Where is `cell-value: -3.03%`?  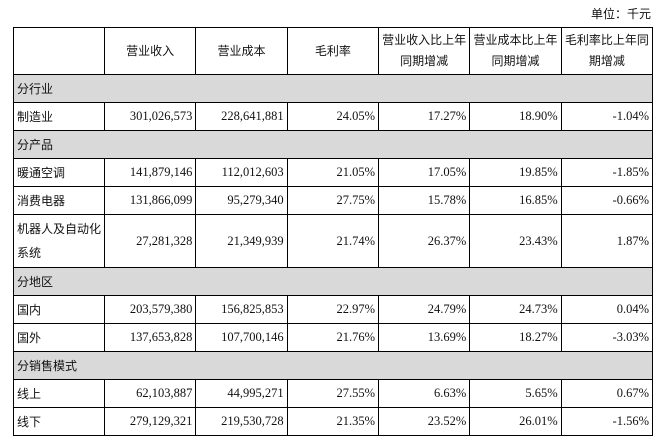
cell-value: -3.03% is located at coordinates (607, 337).